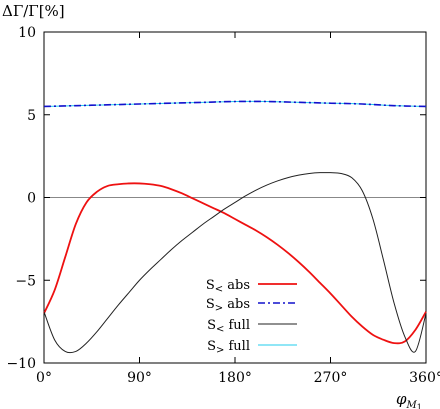 Image resolution: width=440 pixels, height=409 pixels. What do you see at coordinates (44, 378) in the screenshot?
I see `x-tick-label: 0°` at bounding box center [44, 378].